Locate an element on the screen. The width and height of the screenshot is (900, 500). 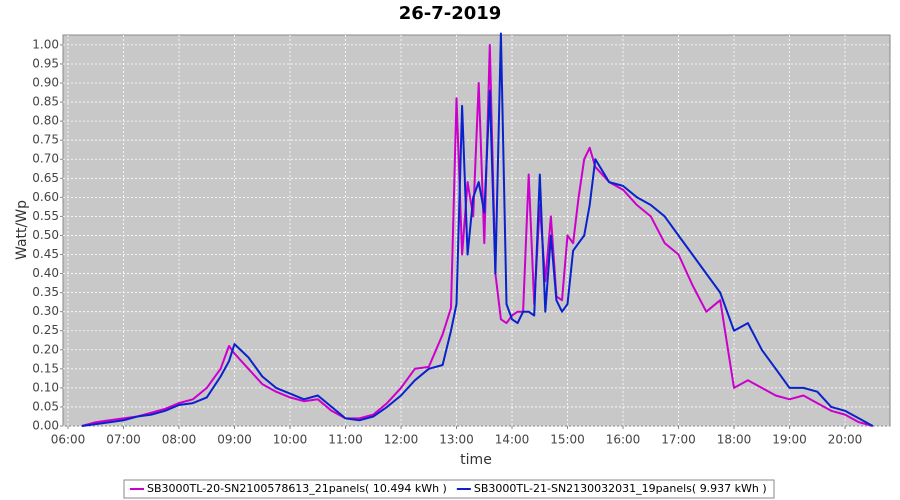
x-tick-label: 06:00 is located at coordinates (68, 440).